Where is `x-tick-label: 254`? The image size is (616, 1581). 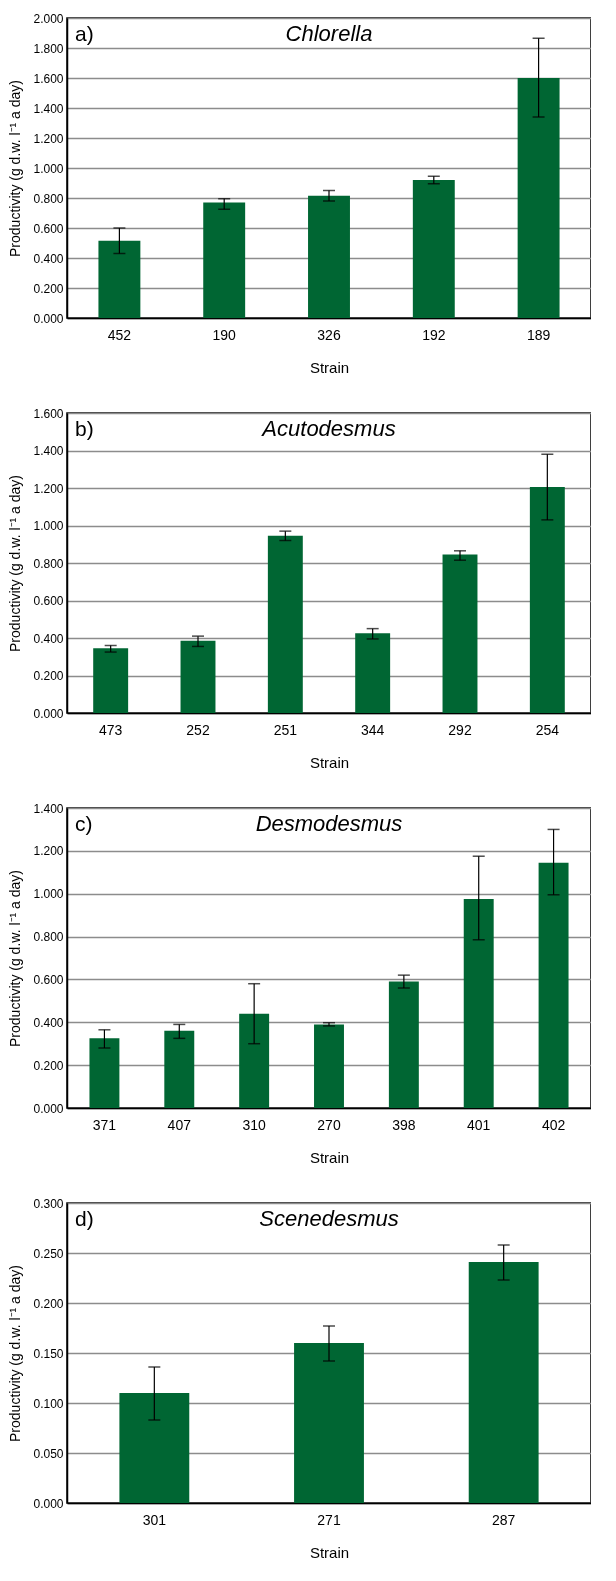 x-tick-label: 254 is located at coordinates (547, 729).